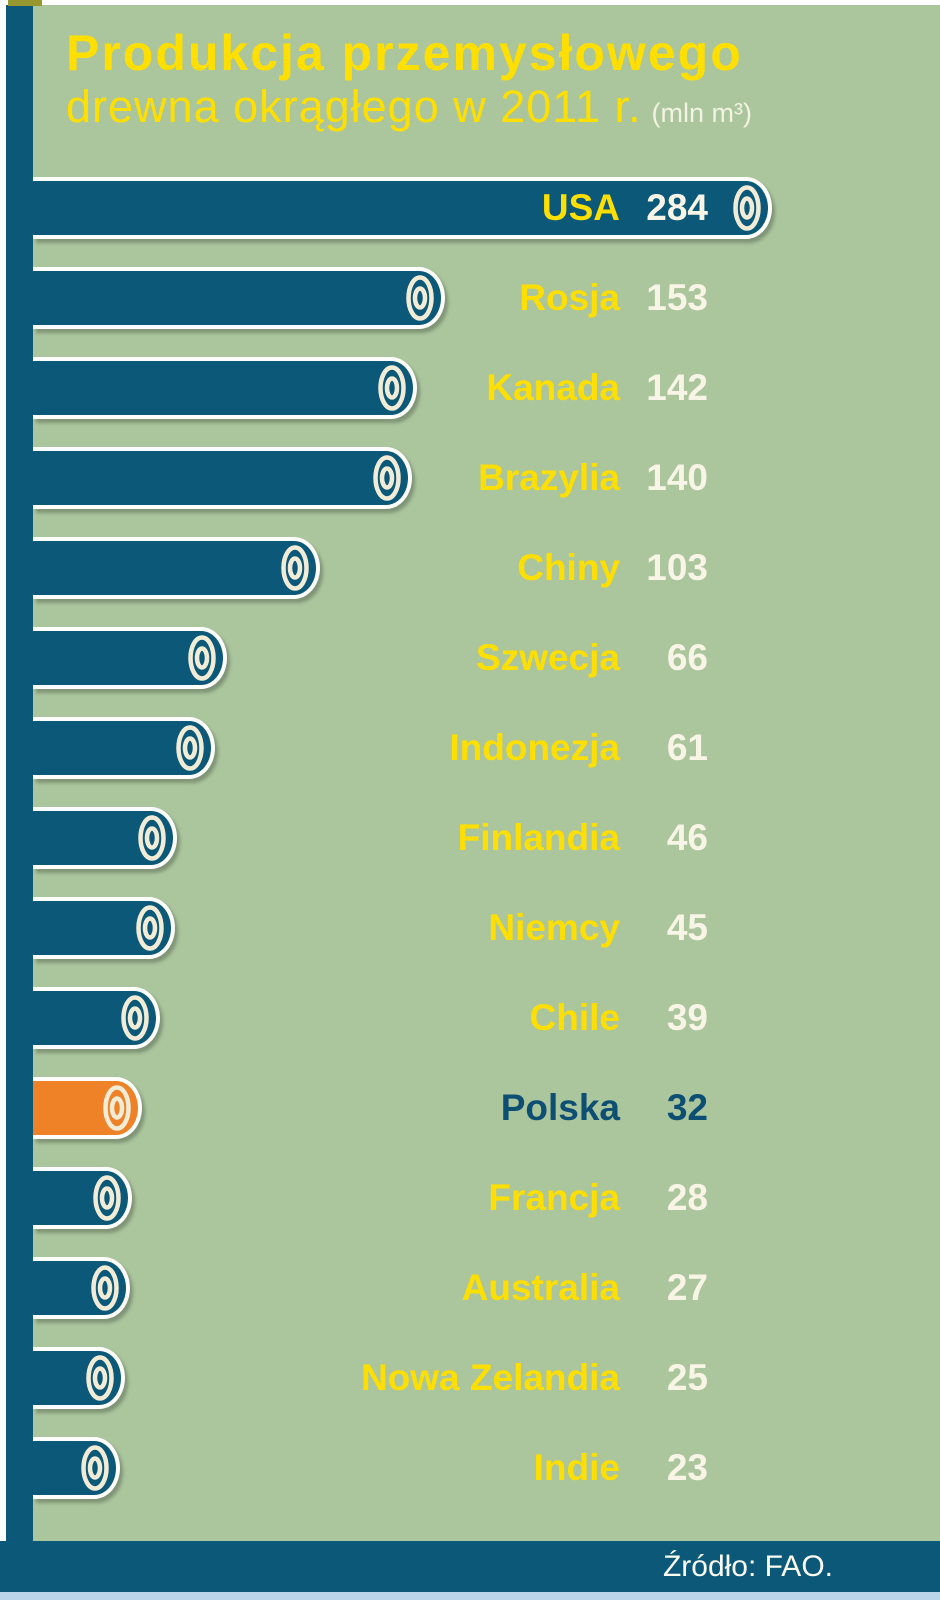 The height and width of the screenshot is (1600, 940). I want to click on value-label: 28, so click(687, 1197).